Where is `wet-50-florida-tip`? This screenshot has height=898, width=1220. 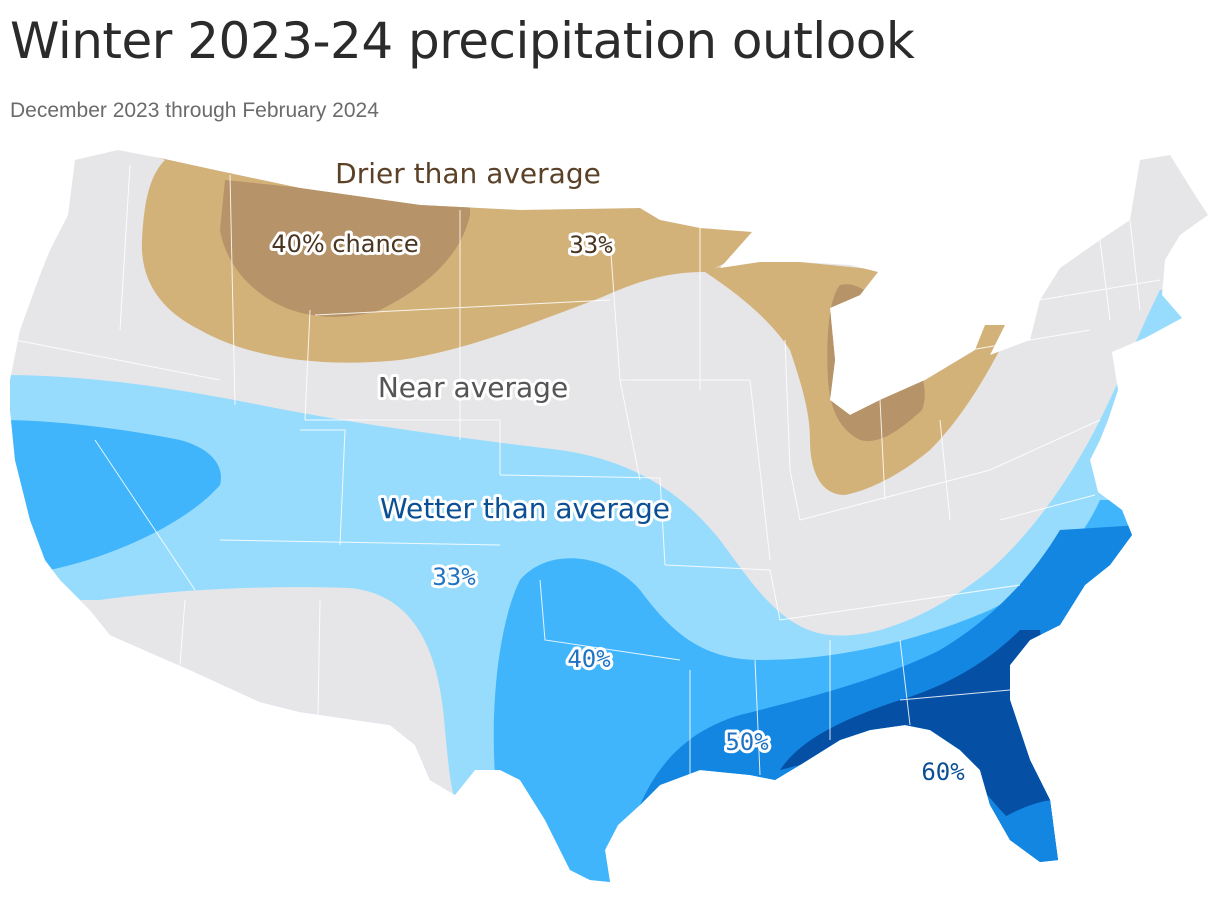
wet-50-florida-tip is located at coordinates (1030, 841).